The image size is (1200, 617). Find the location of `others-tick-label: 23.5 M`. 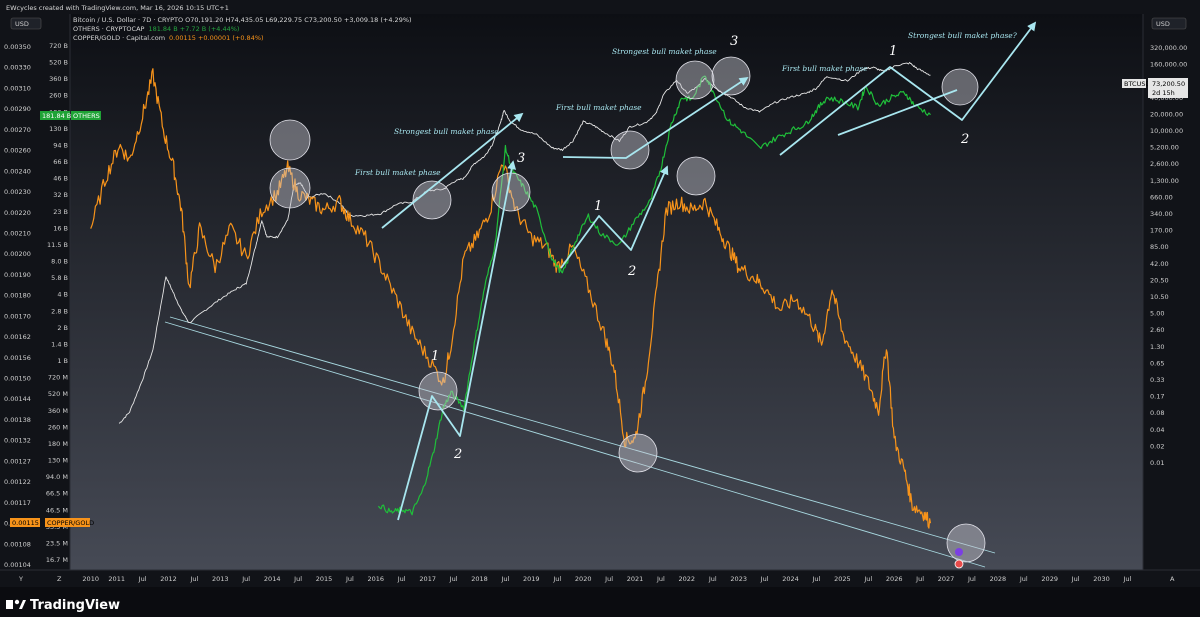

others-tick-label: 23.5 M is located at coordinates (57, 543).